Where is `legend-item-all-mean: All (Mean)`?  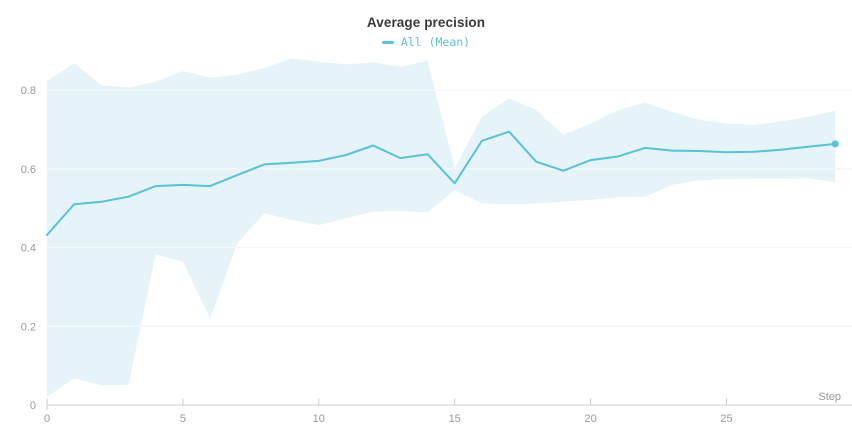
legend-item-all-mean: All (Mean) is located at coordinates (426, 42).